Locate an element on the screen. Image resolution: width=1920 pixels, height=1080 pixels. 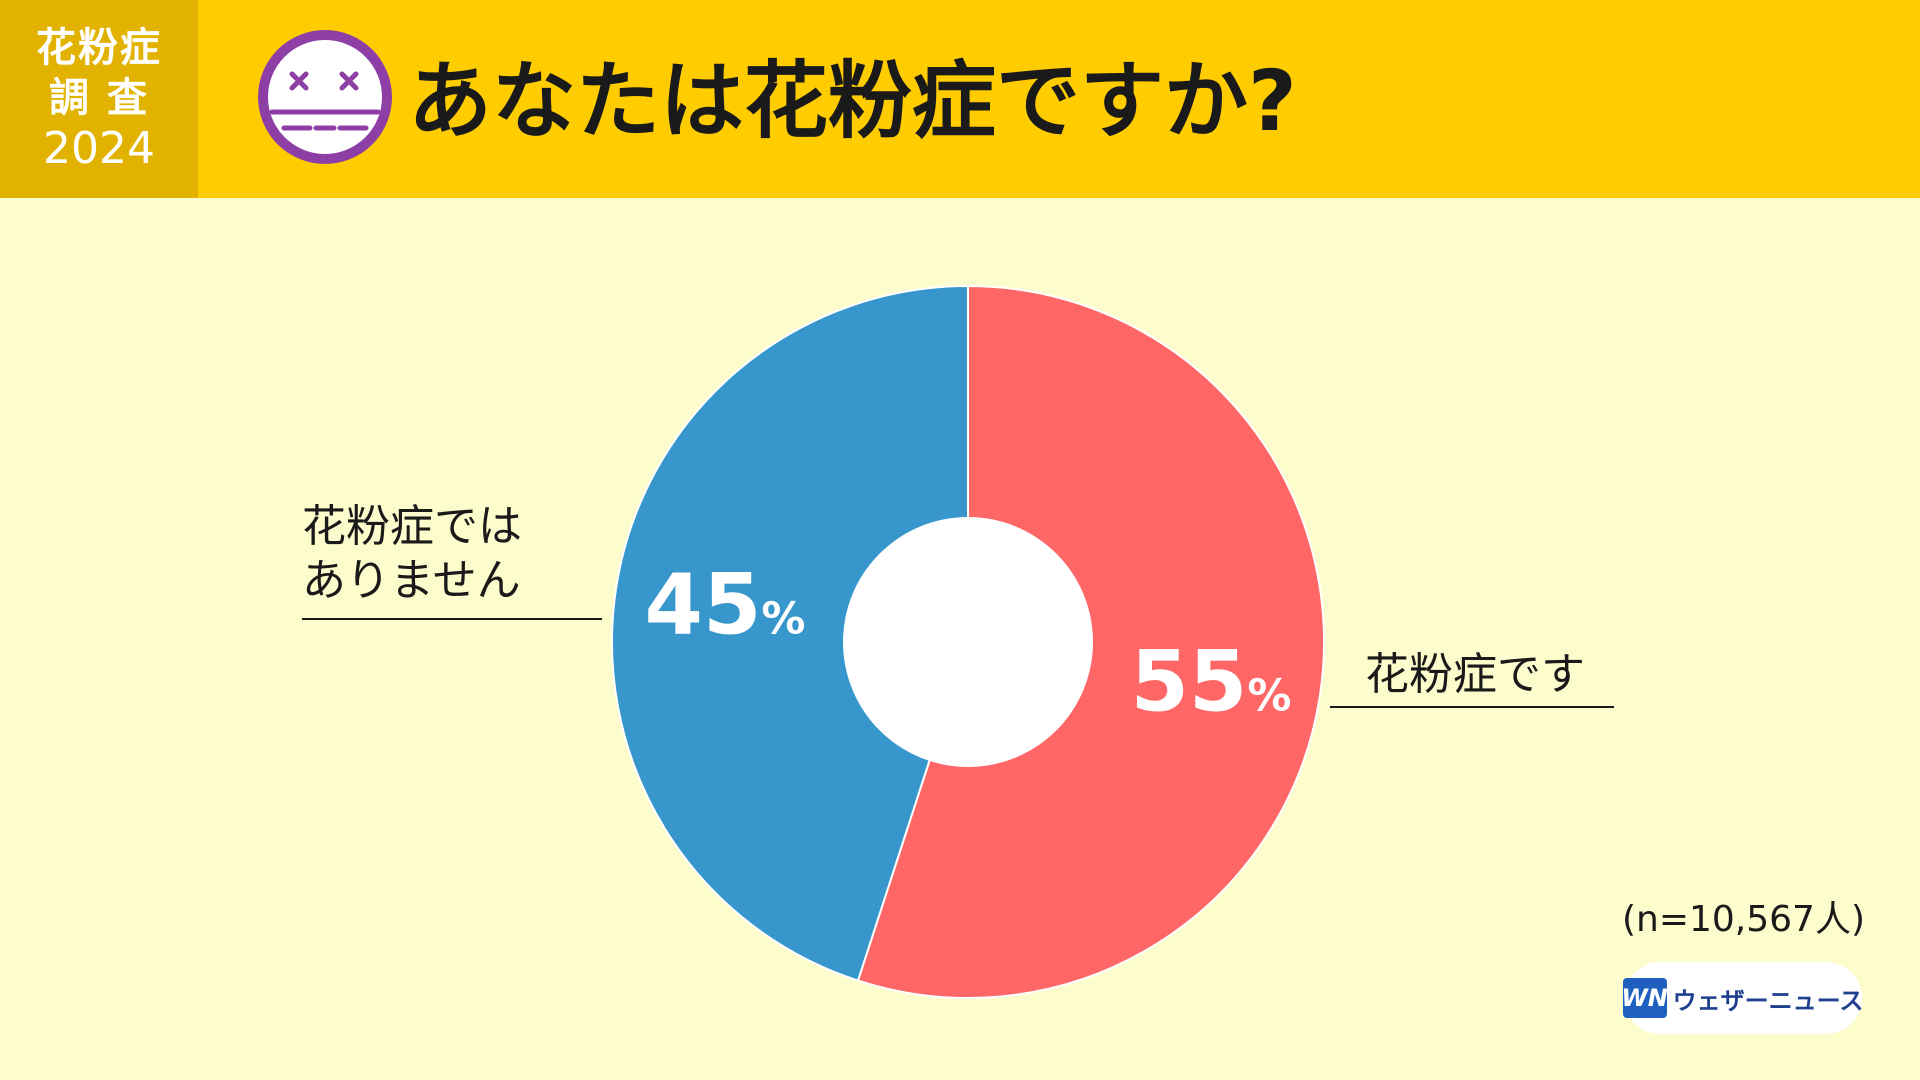
donut-hole is located at coordinates (968, 642).